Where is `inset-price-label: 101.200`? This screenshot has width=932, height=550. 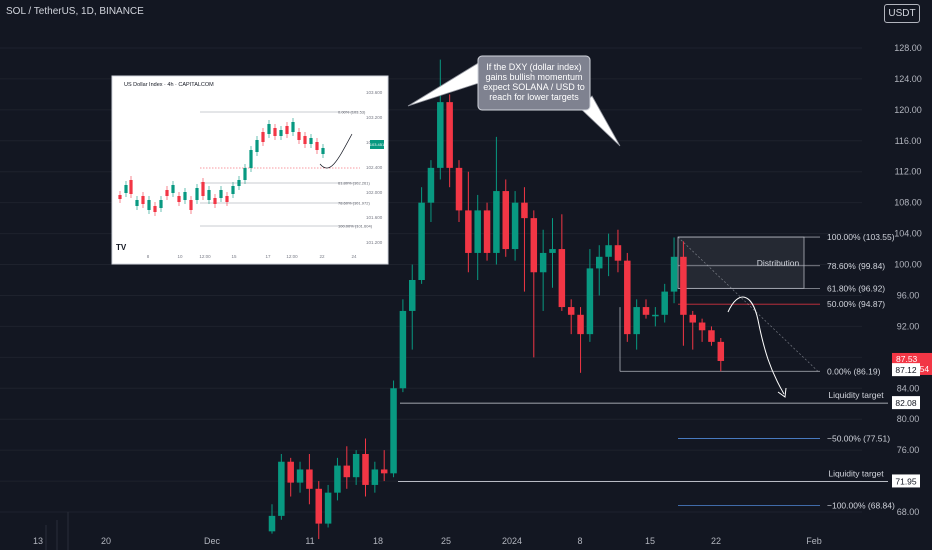 inset-price-label: 101.200 is located at coordinates (374, 242).